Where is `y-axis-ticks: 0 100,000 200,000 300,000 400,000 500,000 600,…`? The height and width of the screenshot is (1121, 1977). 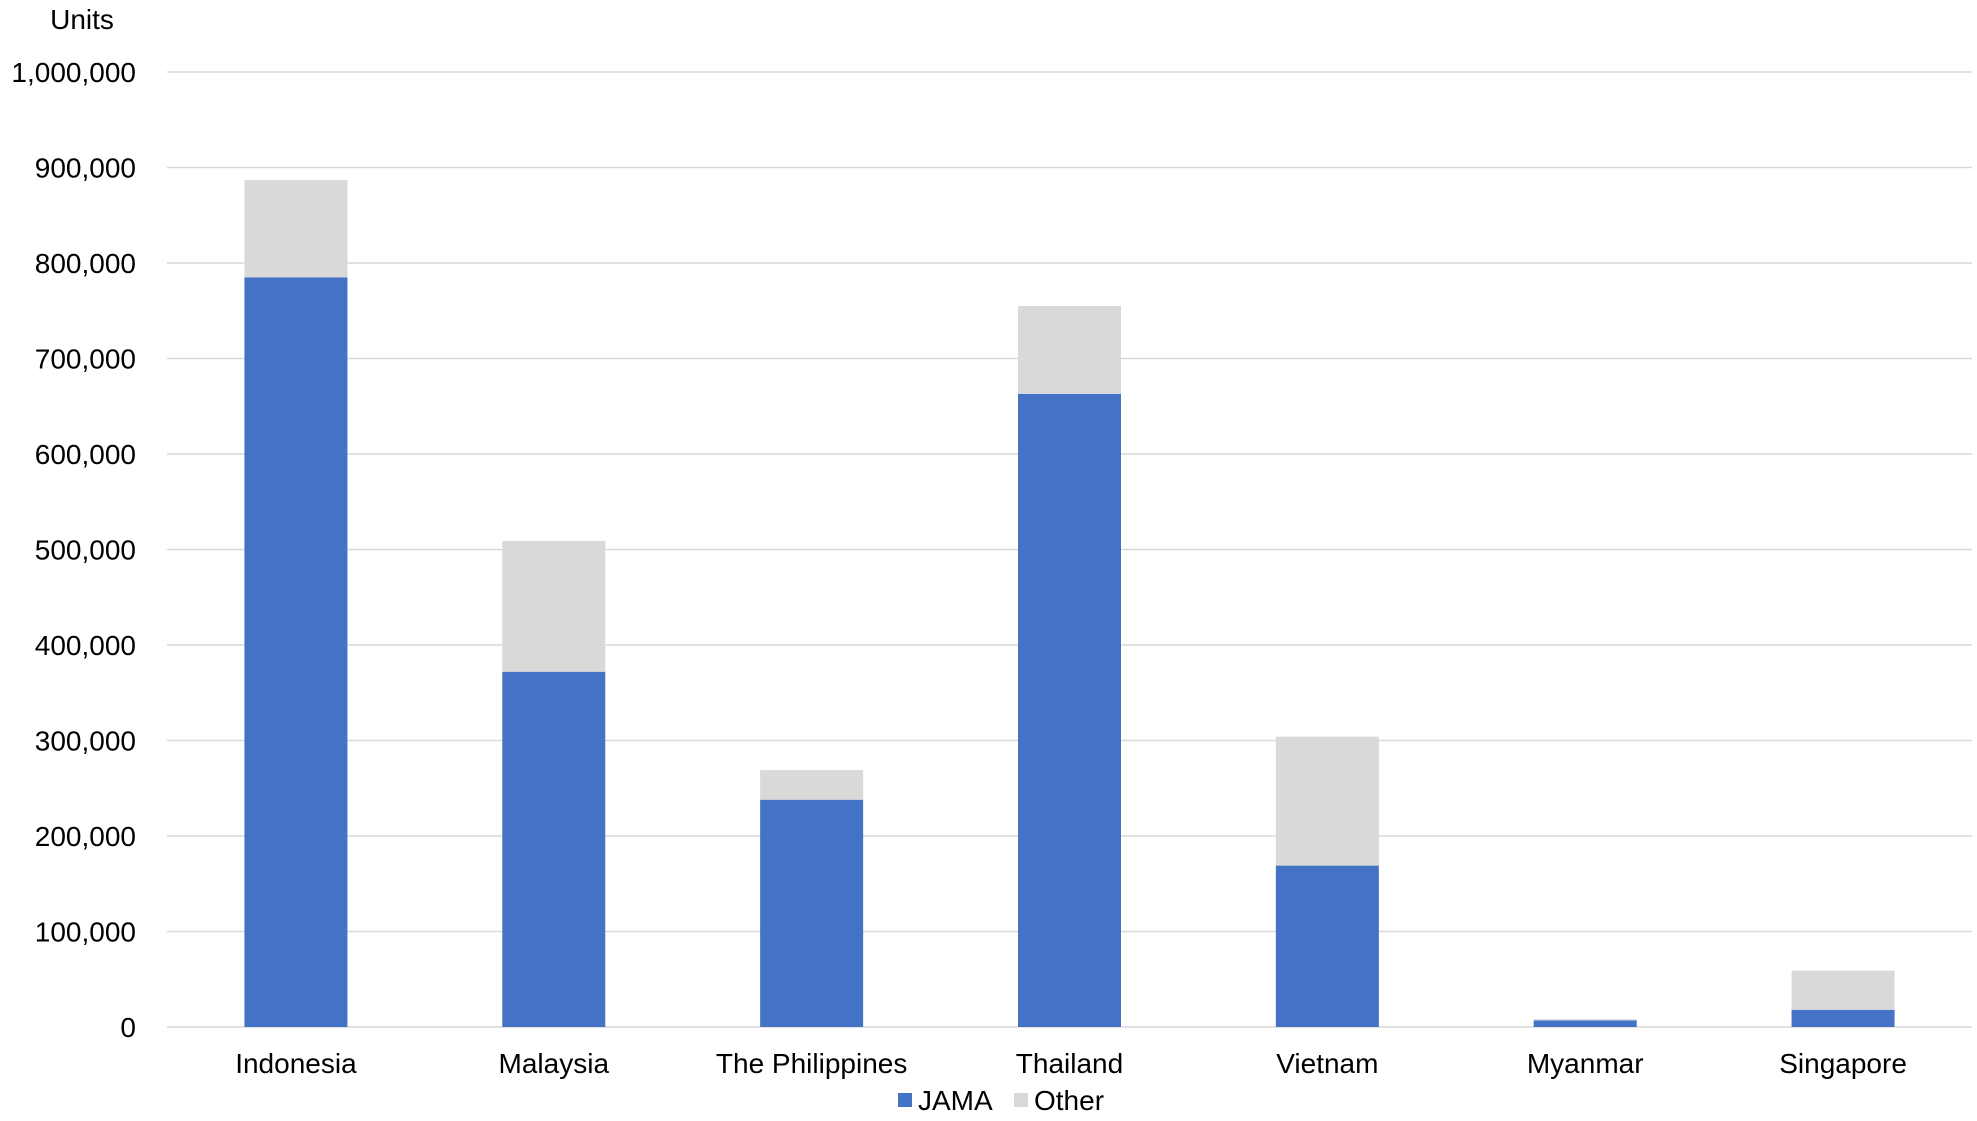
y-axis-ticks: 0 100,000 200,000 300,000 400,000 500,000 600,… is located at coordinates (73, 550).